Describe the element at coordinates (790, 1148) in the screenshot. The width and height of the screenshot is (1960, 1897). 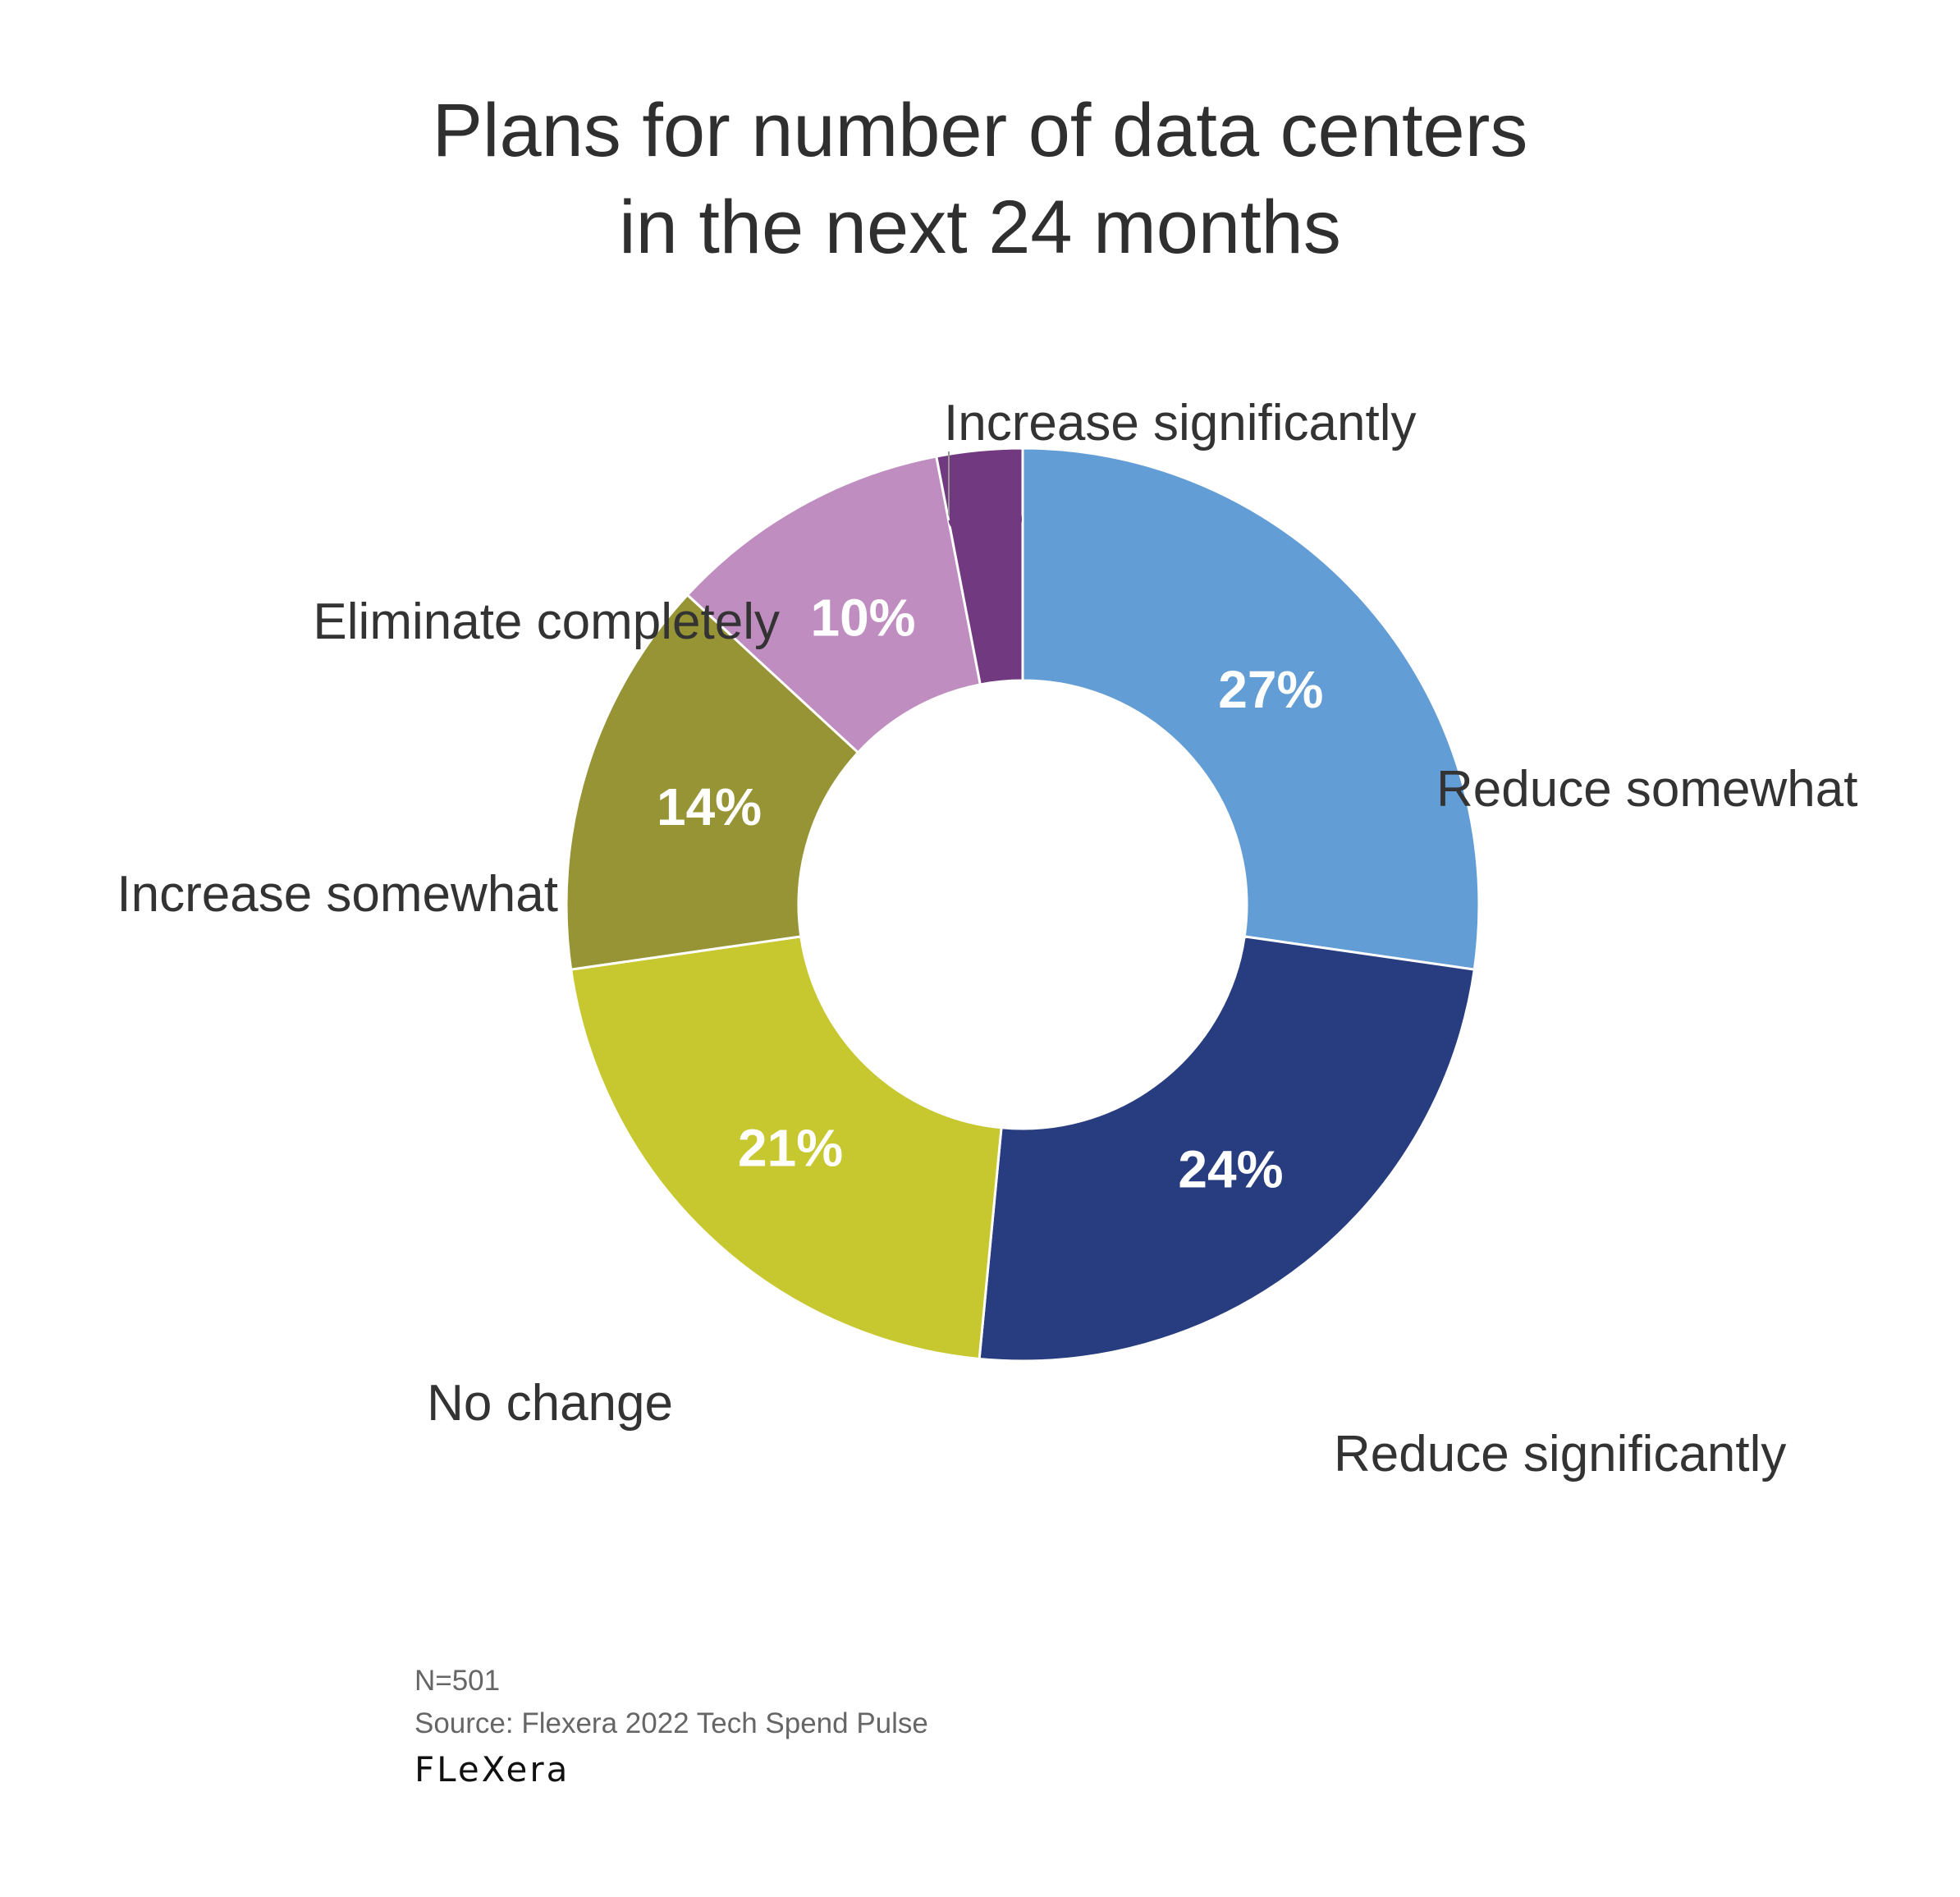
I see `value-label-no-change: 21%` at that location.